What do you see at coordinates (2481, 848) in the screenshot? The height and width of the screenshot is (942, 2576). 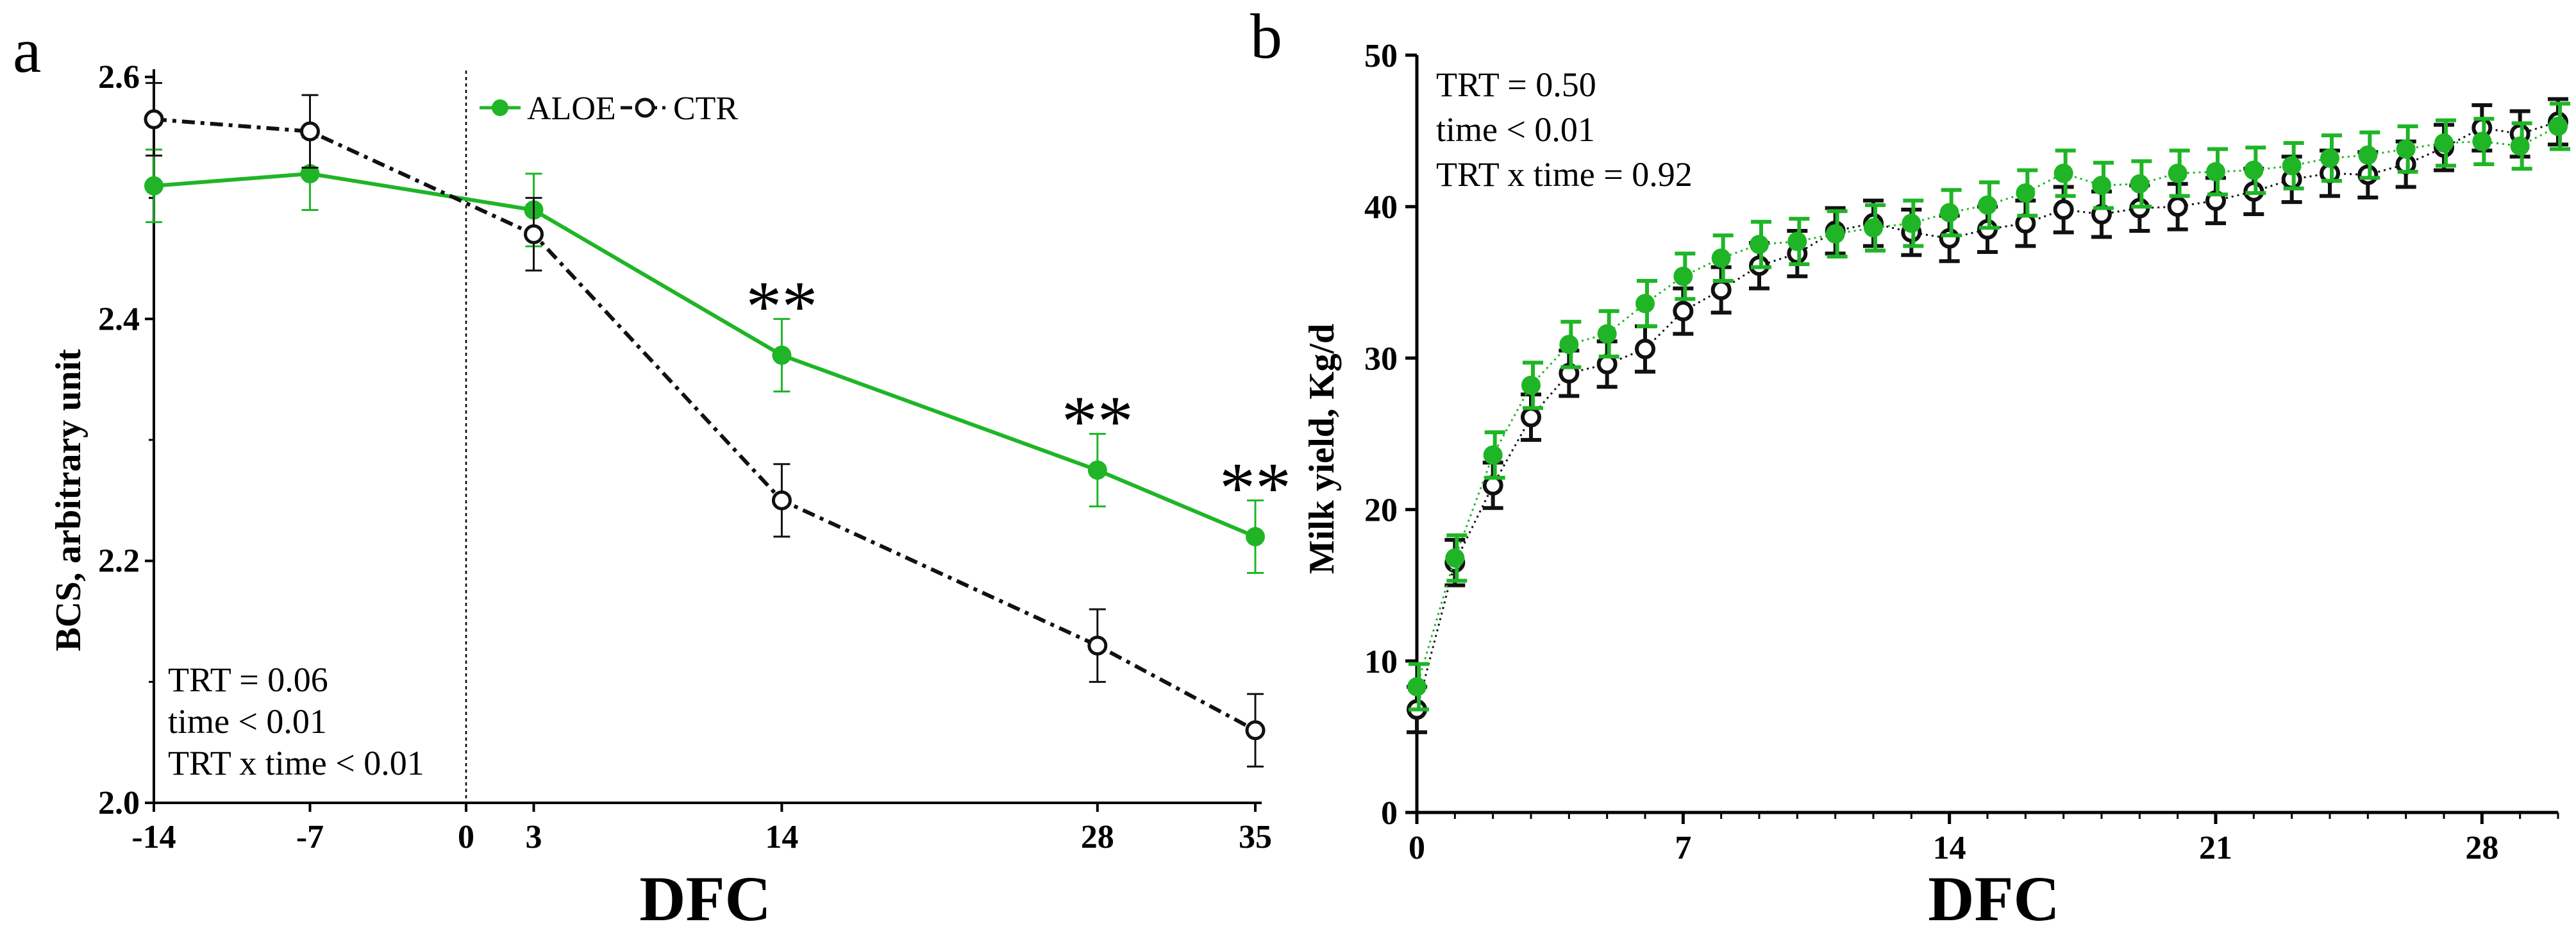 I see `panel-b-x-tick-label: 28` at bounding box center [2481, 848].